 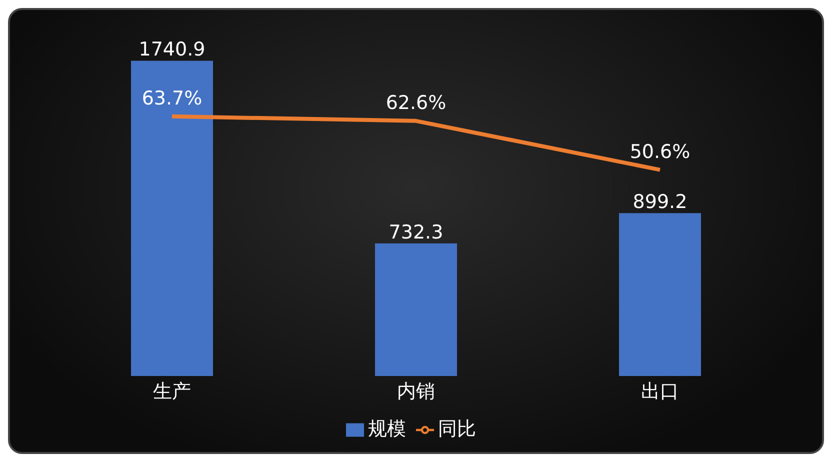 What do you see at coordinates (416, 103) in the screenshot?
I see `data-label: 62.6%` at bounding box center [416, 103].